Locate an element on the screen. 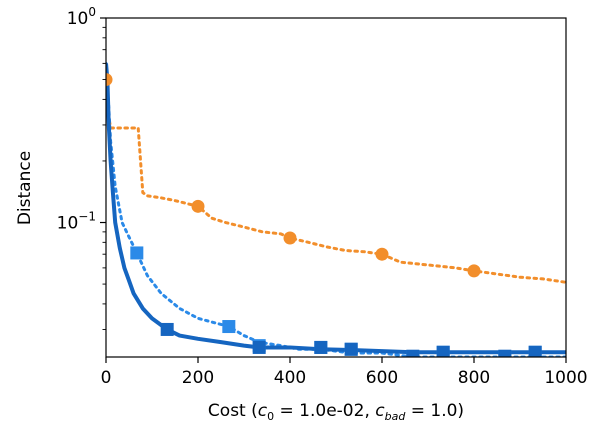 The height and width of the screenshot is (436, 607). x-tick-label-2: 400 is located at coordinates (290, 378).